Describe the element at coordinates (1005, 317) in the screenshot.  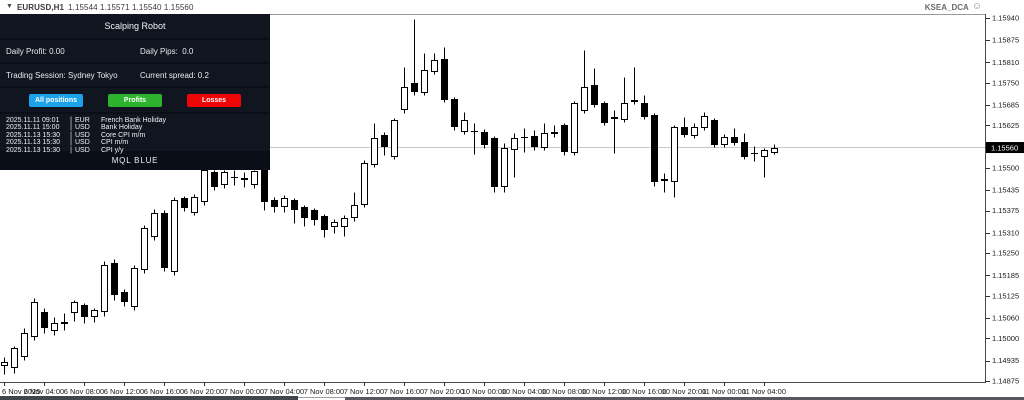
I see `price-tick-label: 1.15060` at that location.